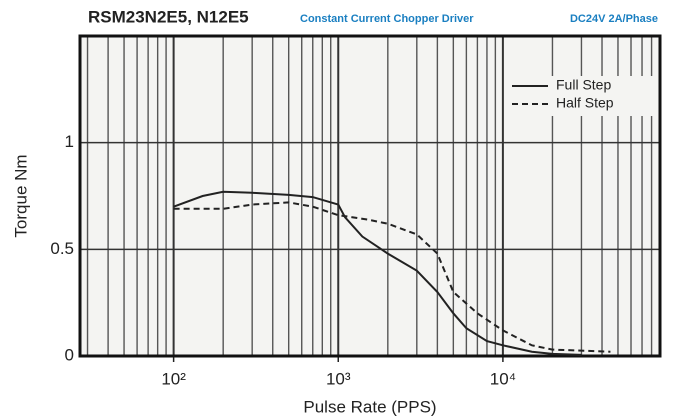 The image size is (674, 419). What do you see at coordinates (62, 248) in the screenshot?
I see `y-tick-label: 0.5` at bounding box center [62, 248].